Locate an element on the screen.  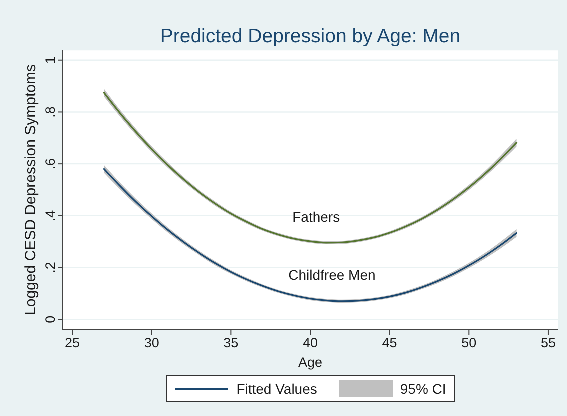
series-label: Fathers is located at coordinates (316, 216).